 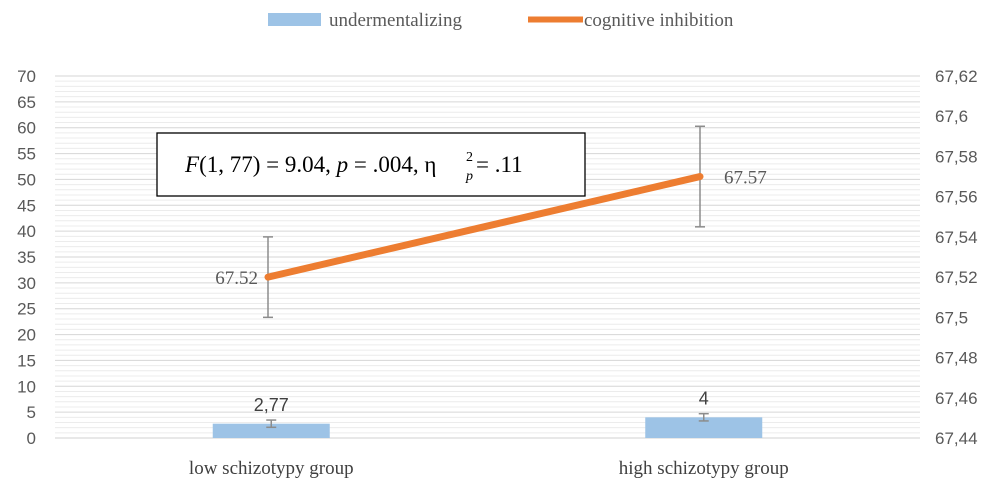 I want to click on category-label: high schizotypy group, so click(x=704, y=468).